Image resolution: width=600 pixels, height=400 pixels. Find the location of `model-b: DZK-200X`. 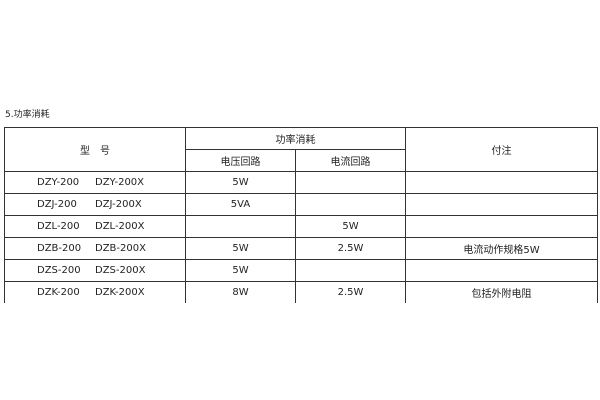

model-b: DZK-200X is located at coordinates (120, 292).